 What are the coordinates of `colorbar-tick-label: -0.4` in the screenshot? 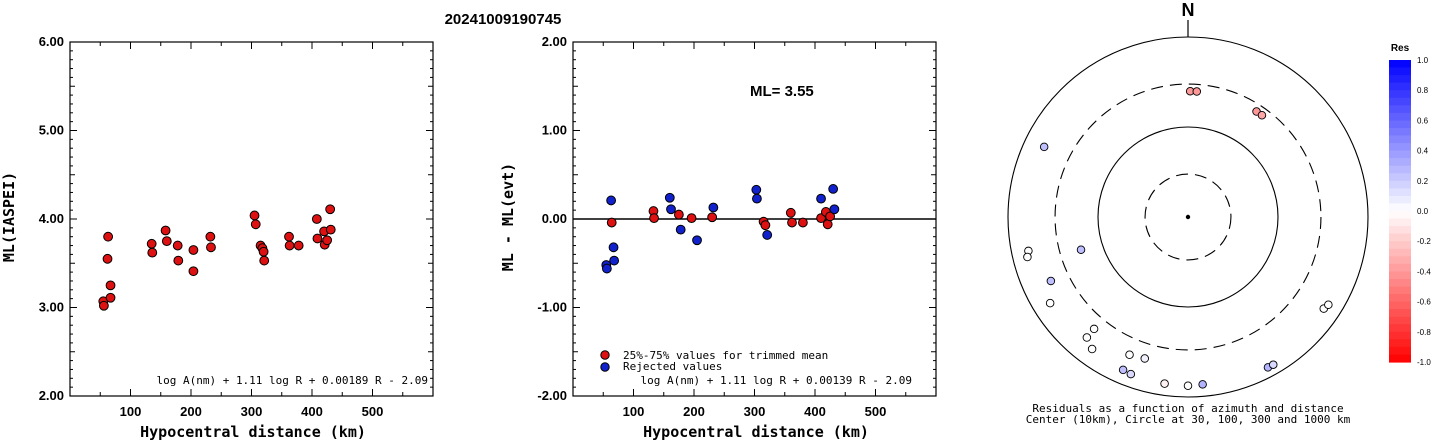 It's located at (1424, 271).